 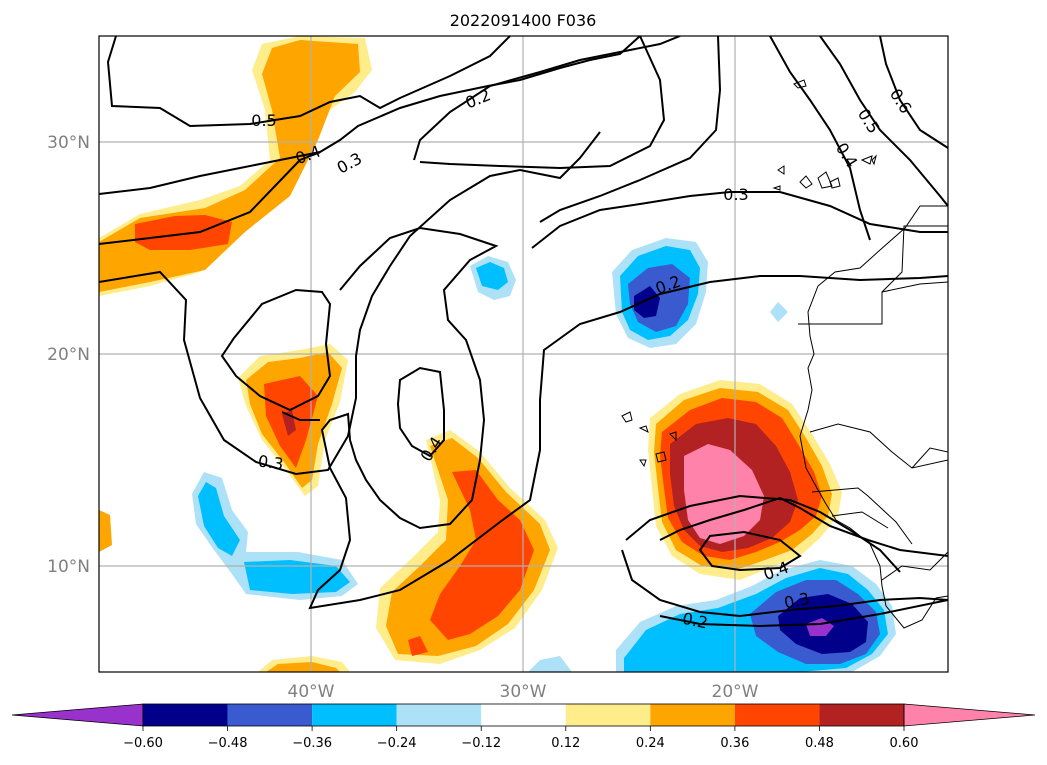 I want to click on contour-0-4-northeast, so click(x=820, y=138).